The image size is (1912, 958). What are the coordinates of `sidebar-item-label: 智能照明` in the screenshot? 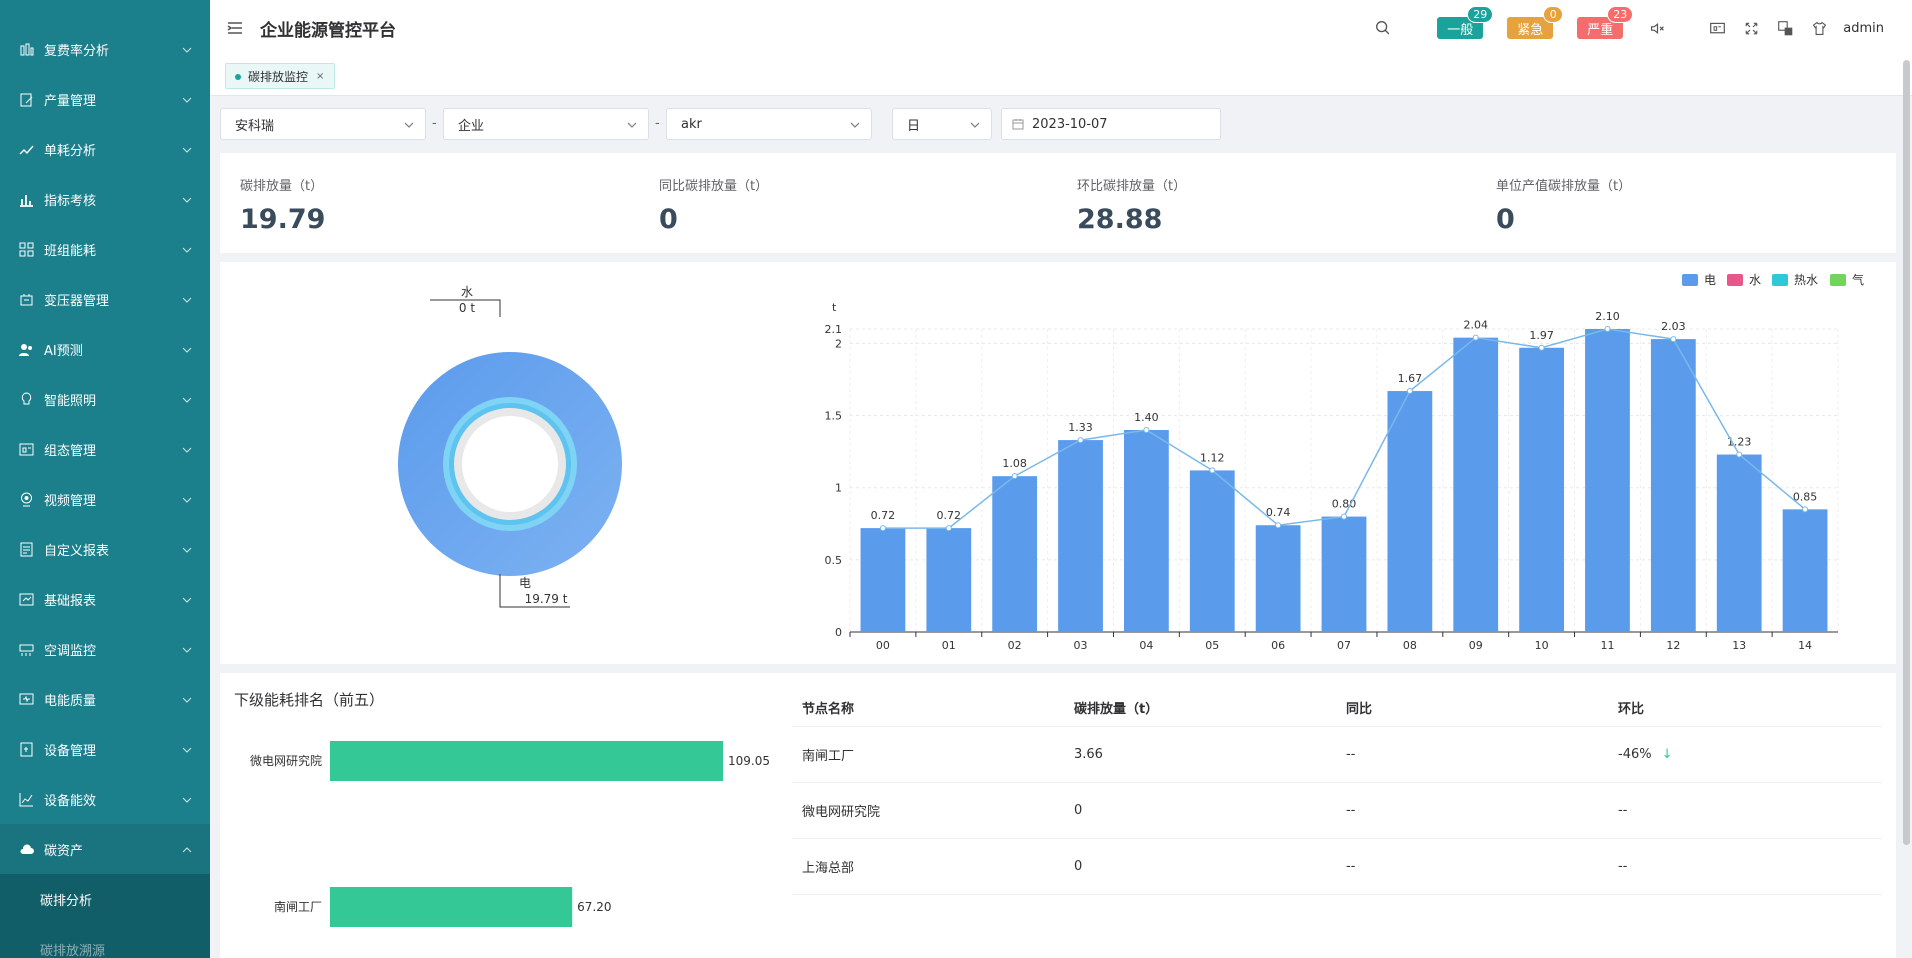 It's located at (70, 401).